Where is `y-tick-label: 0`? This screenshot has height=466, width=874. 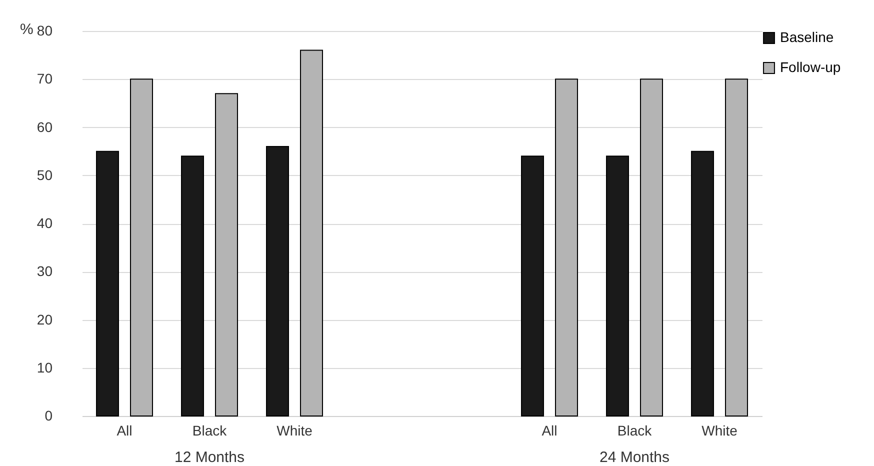
y-tick-label: 0 is located at coordinates (48, 416).